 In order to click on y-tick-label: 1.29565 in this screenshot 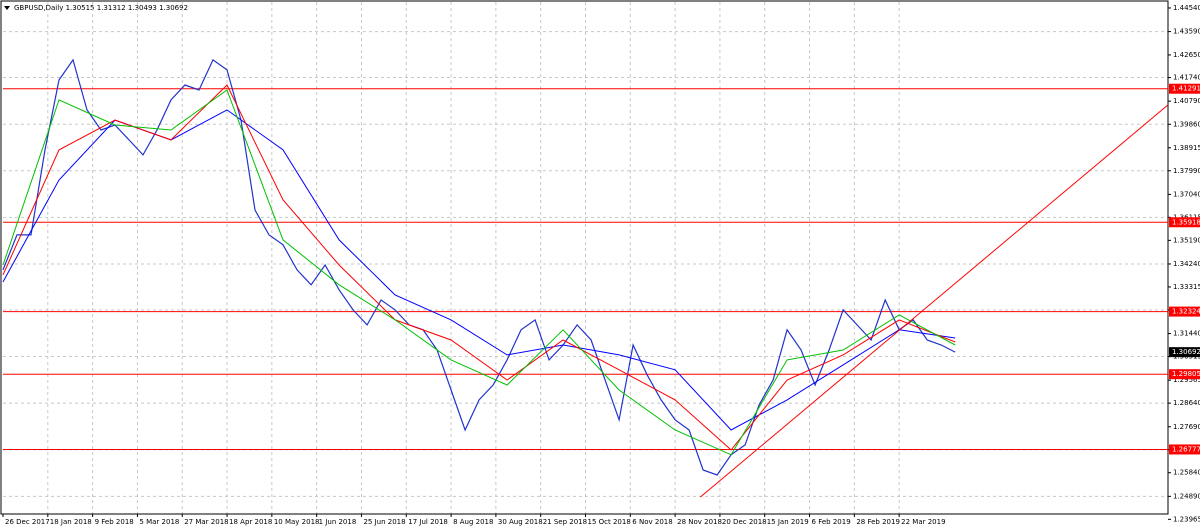, I will do `click(1186, 380)`.